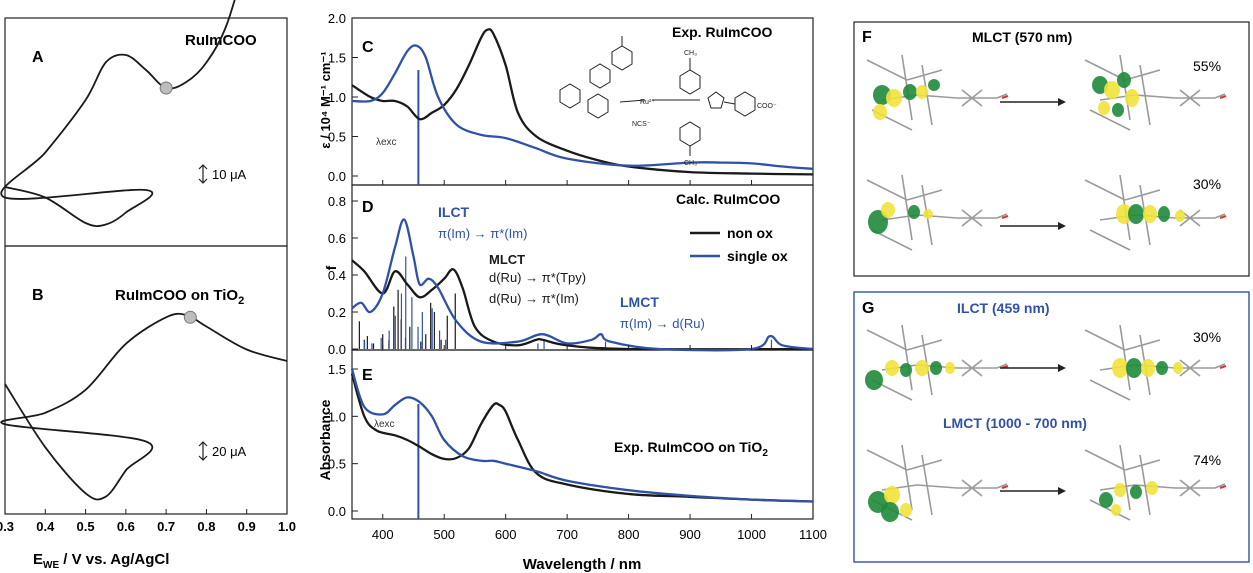  What do you see at coordinates (1051, 149) in the screenshot?
I see `panel-f: F MLCT (570 nm) 55% 30%` at bounding box center [1051, 149].